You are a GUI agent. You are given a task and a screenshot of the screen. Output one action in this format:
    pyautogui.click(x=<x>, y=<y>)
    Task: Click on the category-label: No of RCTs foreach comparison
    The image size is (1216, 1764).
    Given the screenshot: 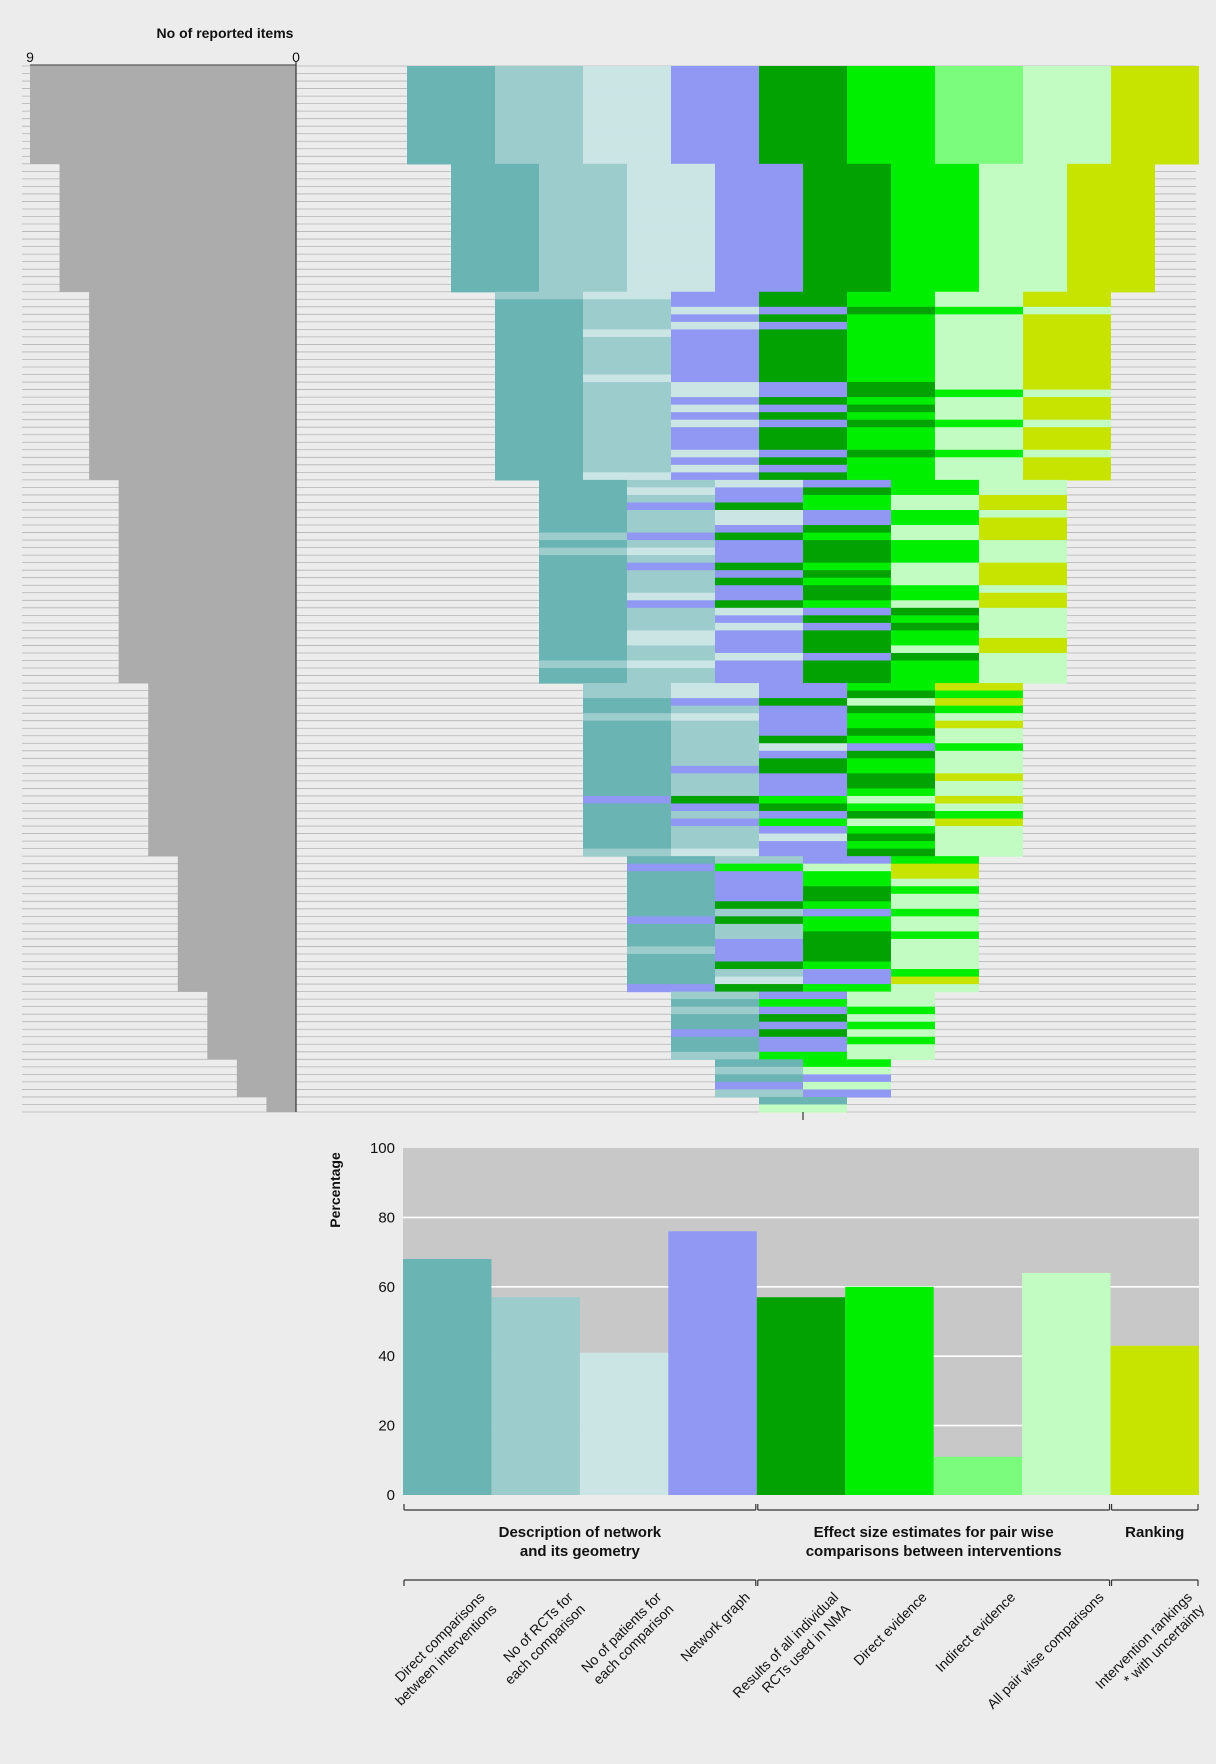 What is the action you would take?
    pyautogui.click(x=538, y=1638)
    